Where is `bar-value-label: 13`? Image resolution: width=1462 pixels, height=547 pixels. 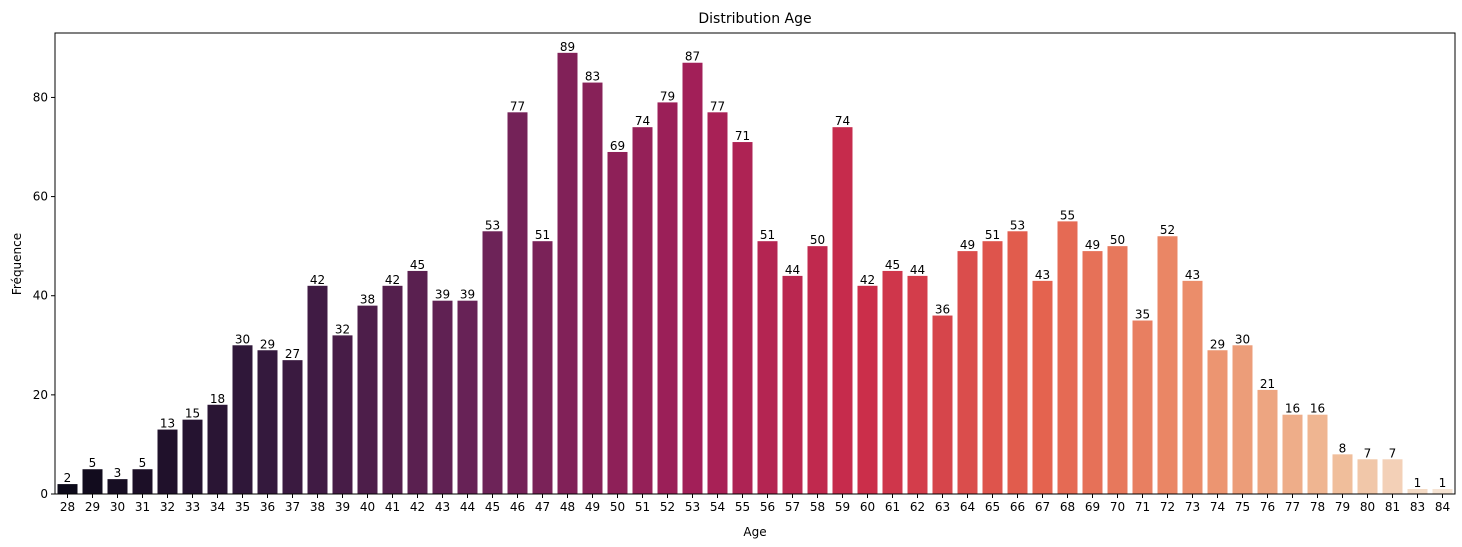 bar-value-label: 13 is located at coordinates (167, 424).